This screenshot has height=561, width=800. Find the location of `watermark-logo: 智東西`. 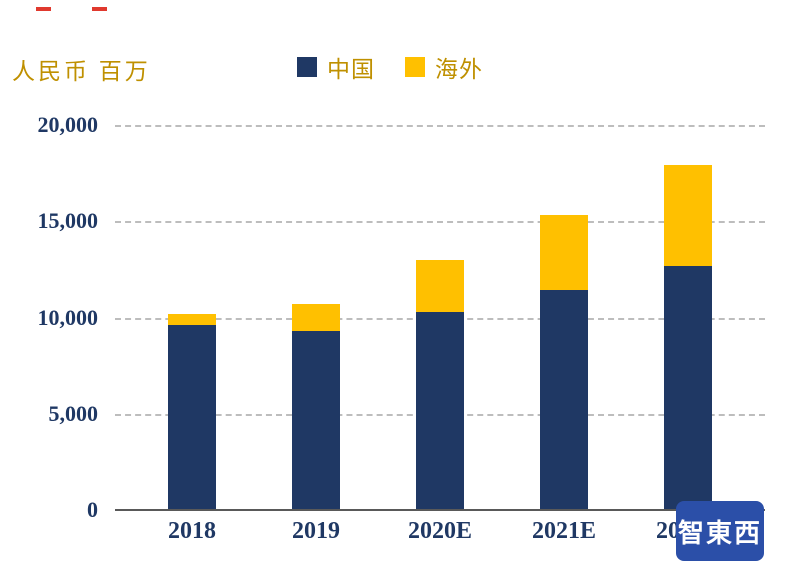

watermark-logo: 智東西 is located at coordinates (720, 531).